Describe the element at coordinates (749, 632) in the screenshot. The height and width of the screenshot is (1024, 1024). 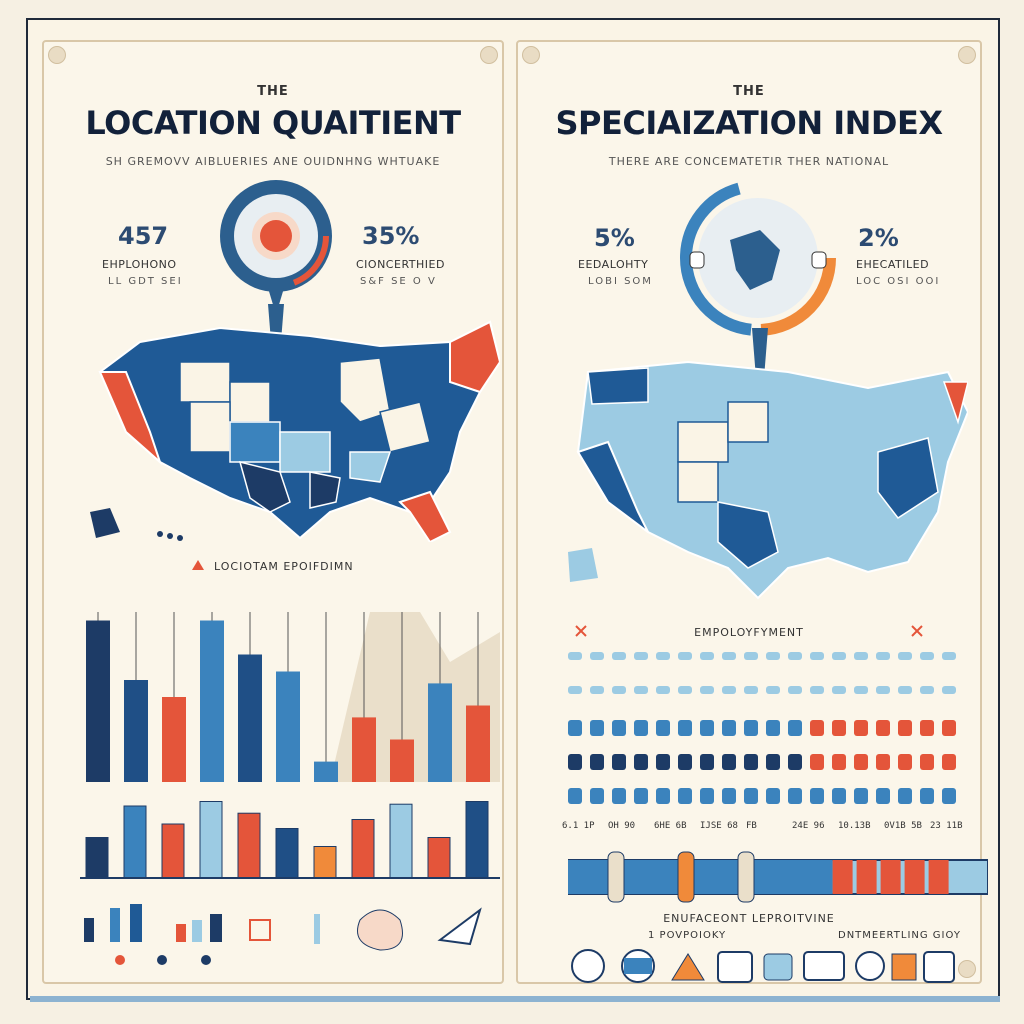
I see `employment-label: EMPOLOYFYMENT` at that location.